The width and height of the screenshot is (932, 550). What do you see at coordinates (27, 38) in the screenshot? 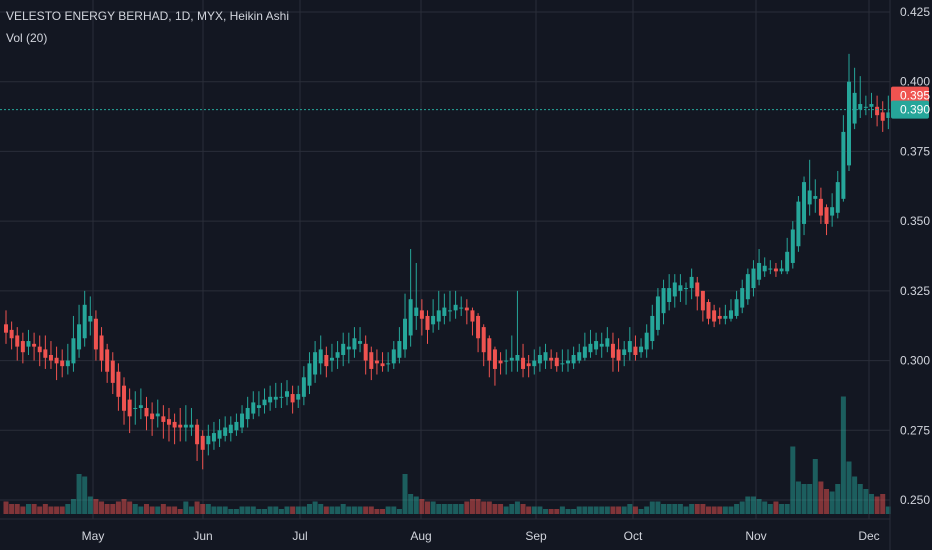
I see `volume-indicator-label: Vol (20)` at bounding box center [27, 38].